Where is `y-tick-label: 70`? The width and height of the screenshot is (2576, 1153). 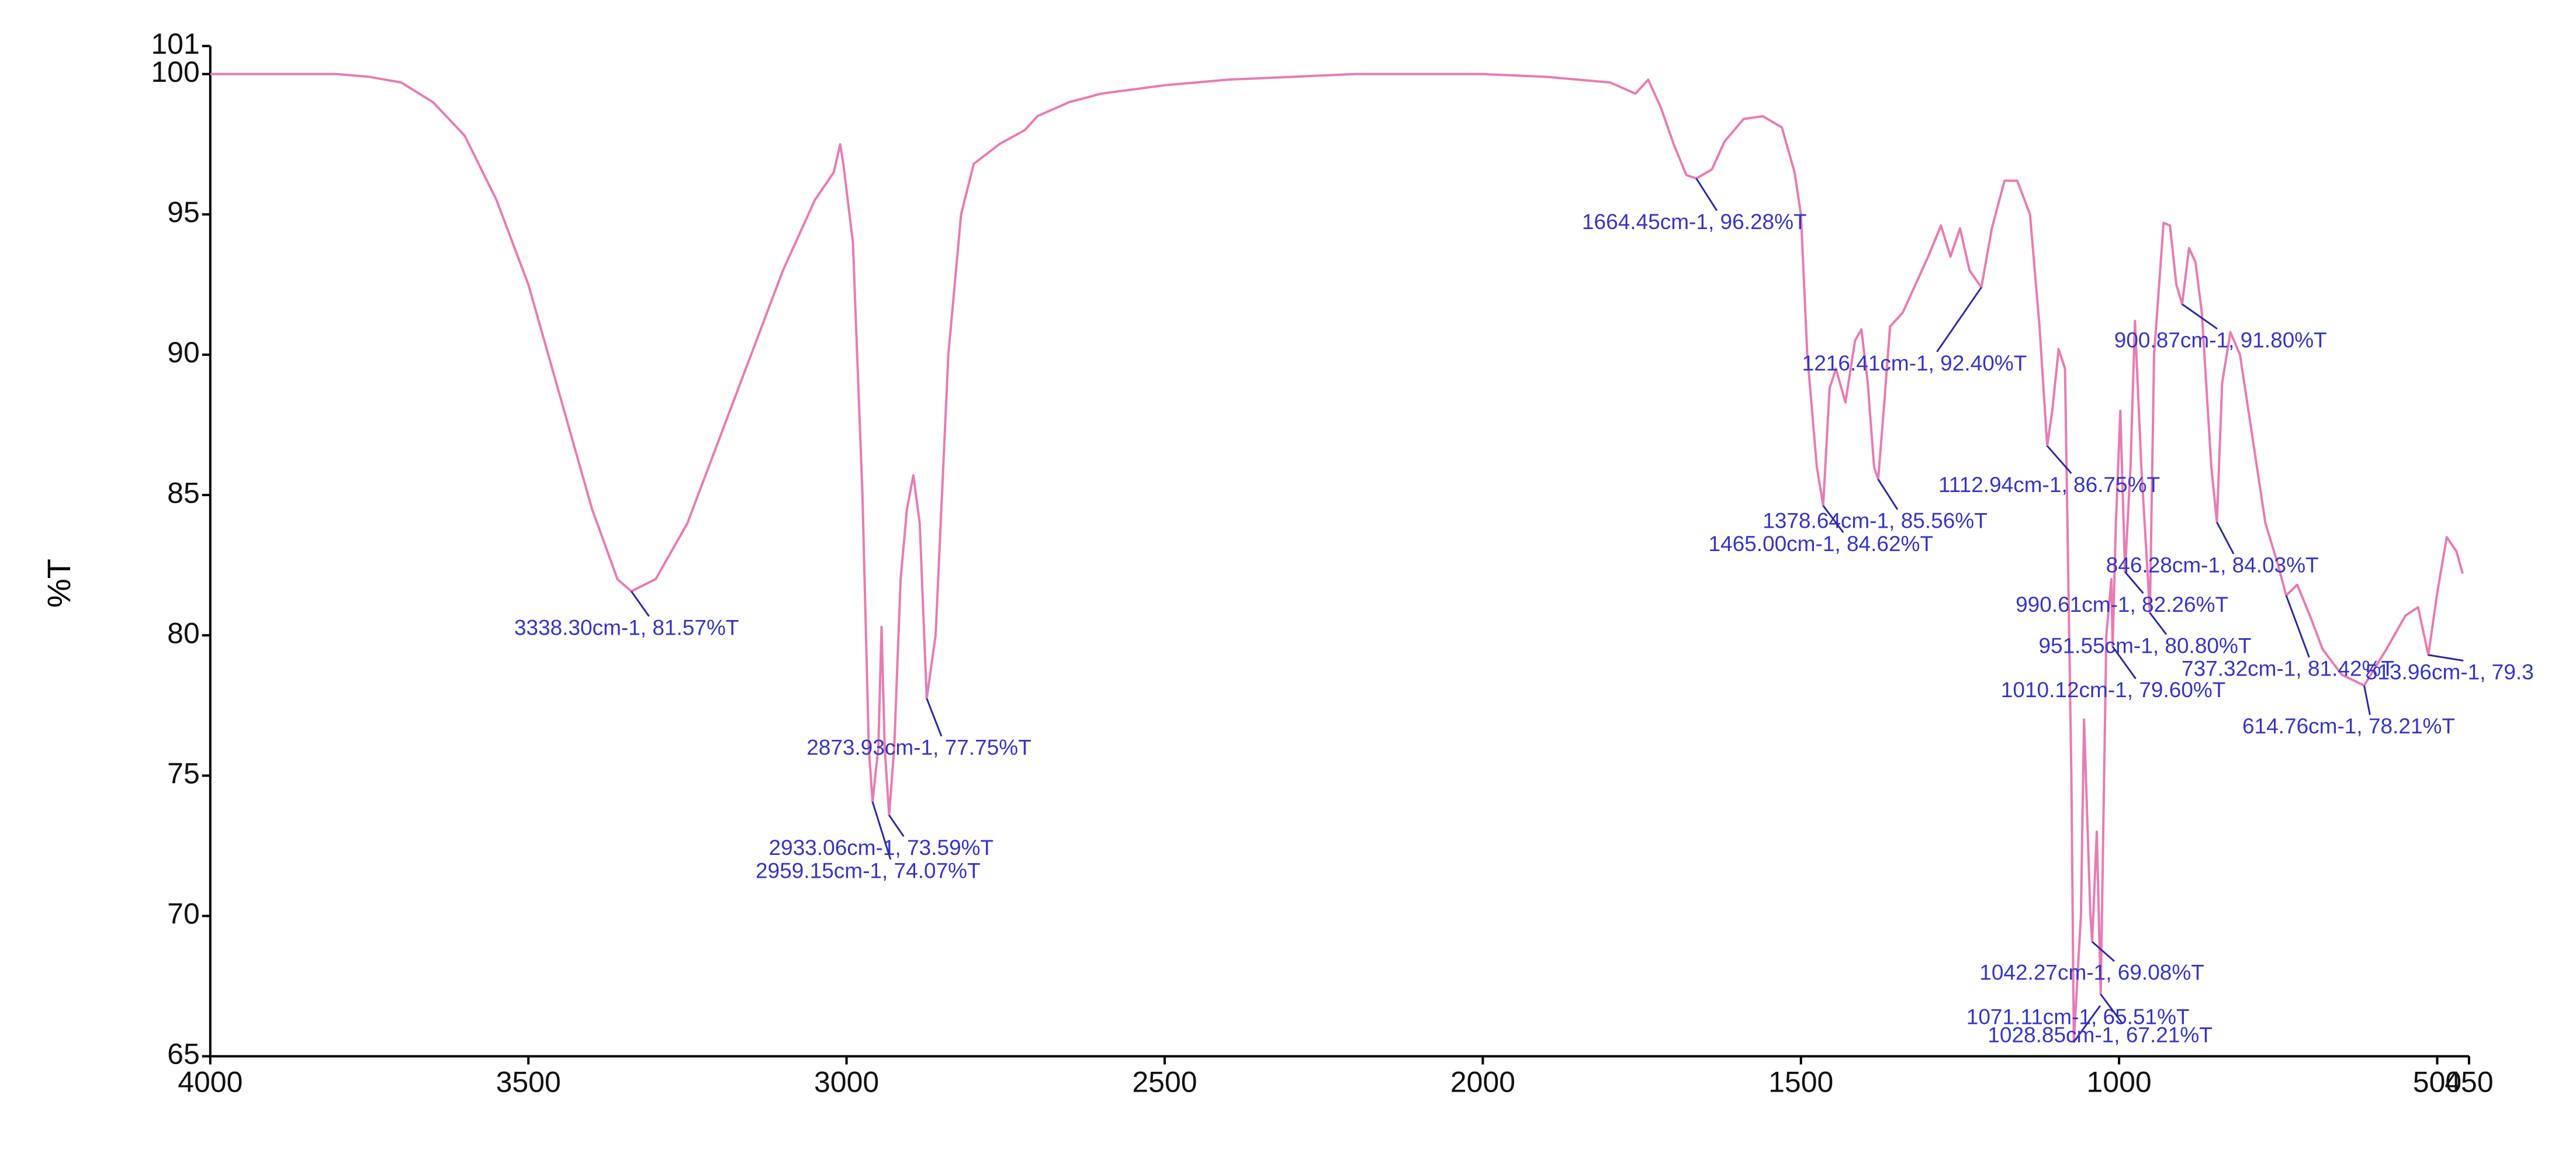
y-tick-label: 70 is located at coordinates (183, 914).